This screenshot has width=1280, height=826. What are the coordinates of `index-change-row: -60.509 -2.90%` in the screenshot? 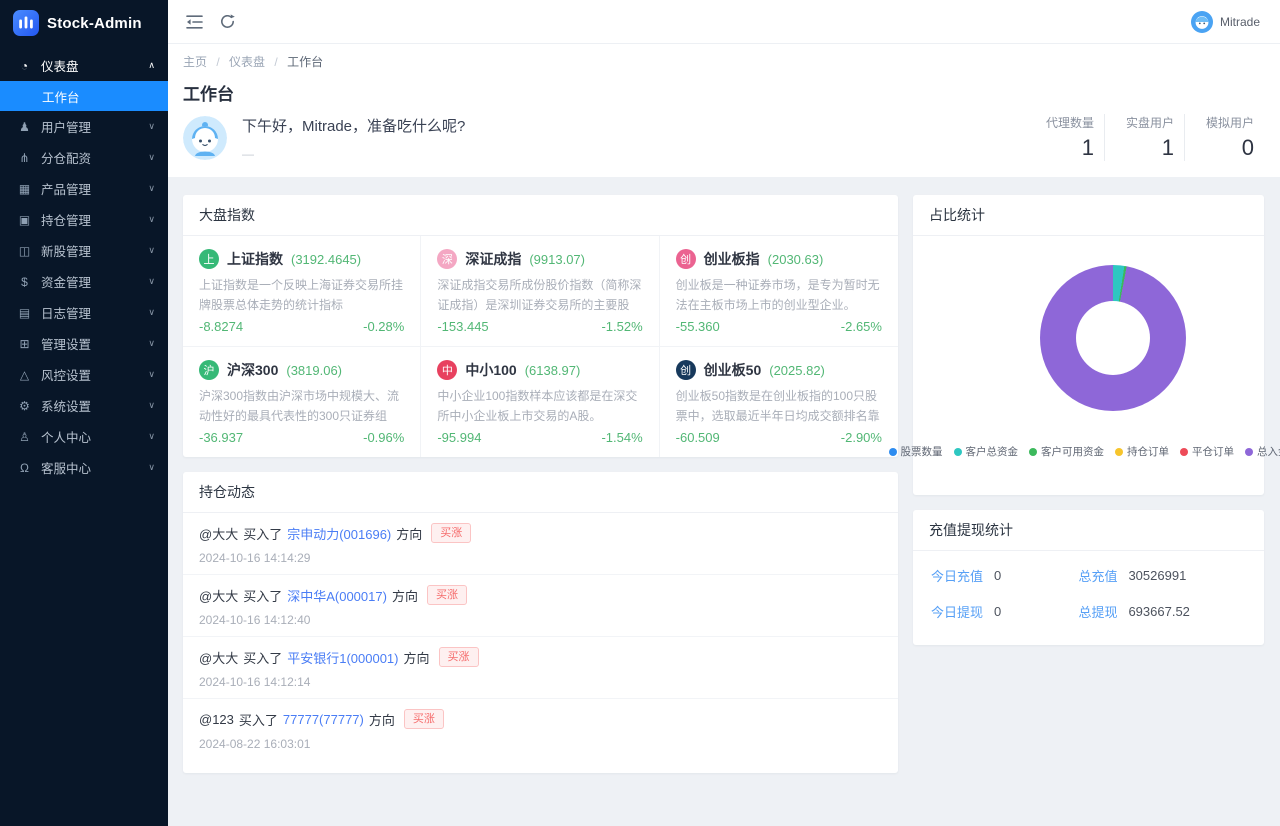 It's located at (779, 437).